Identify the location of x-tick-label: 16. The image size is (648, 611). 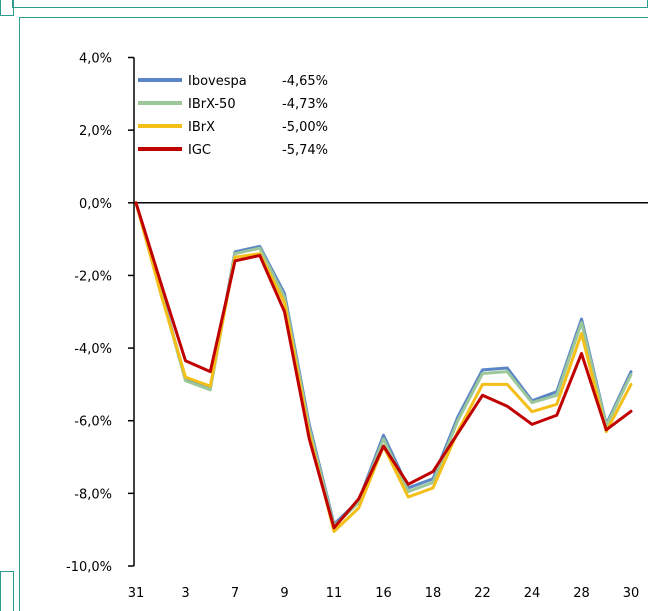
(383, 593).